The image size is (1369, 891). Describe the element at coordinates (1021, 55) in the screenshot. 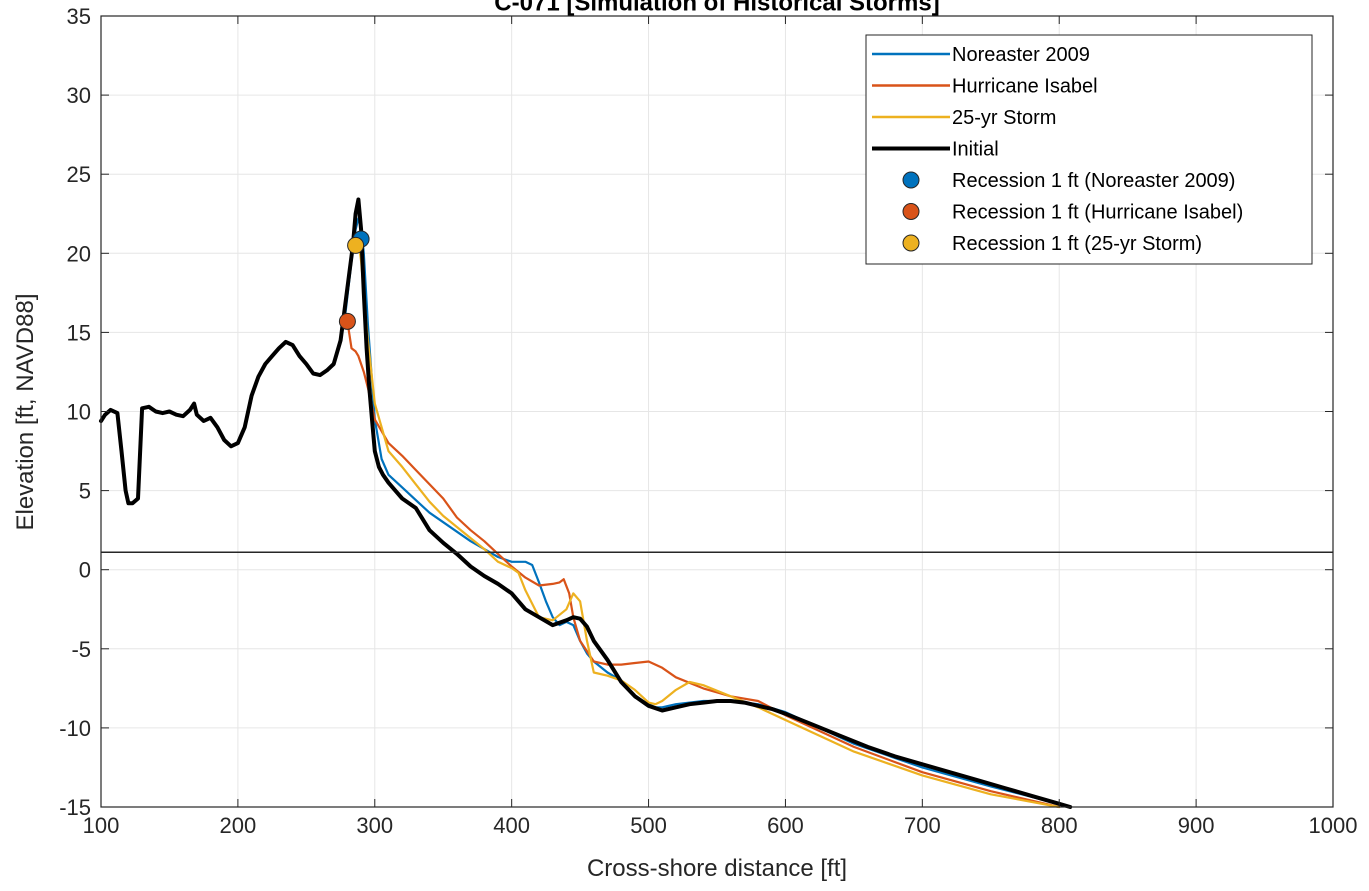

I see `legend-label-0: Noreaster 2009` at that location.